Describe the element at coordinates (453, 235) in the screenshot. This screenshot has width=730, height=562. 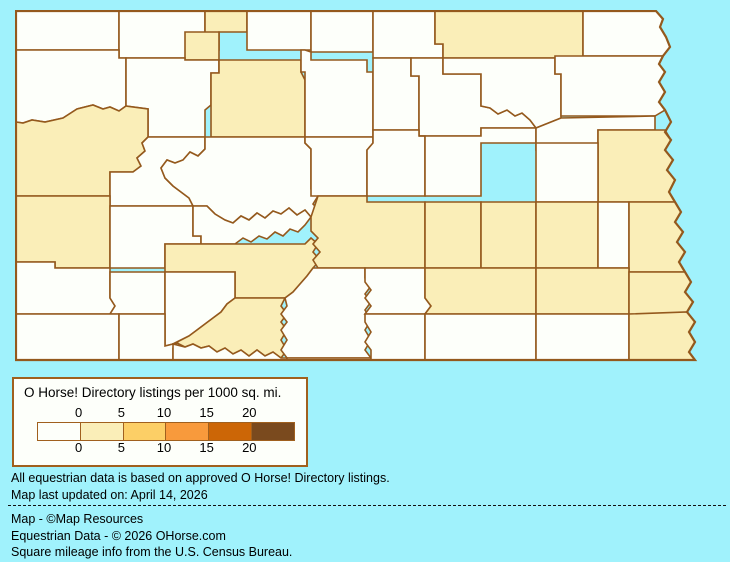
I see `county-kidder` at that location.